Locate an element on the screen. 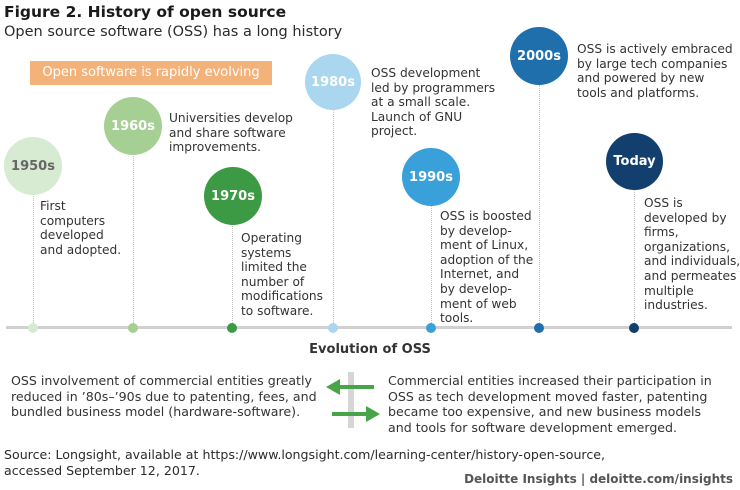 The image size is (740, 490). timeline-dot-1950s is located at coordinates (33, 327).